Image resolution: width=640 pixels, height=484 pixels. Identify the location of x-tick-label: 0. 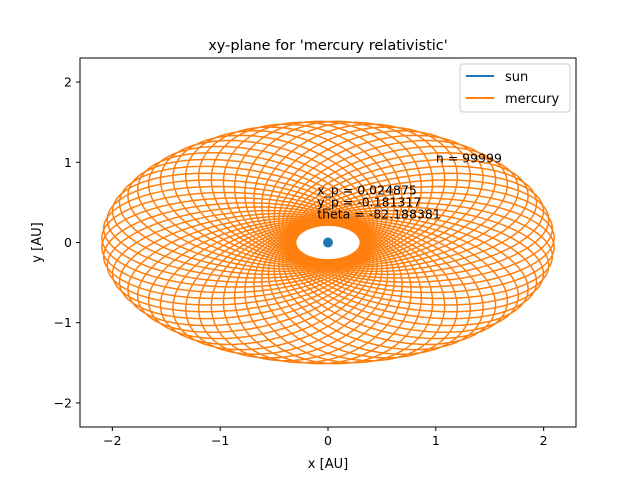
(328, 440).